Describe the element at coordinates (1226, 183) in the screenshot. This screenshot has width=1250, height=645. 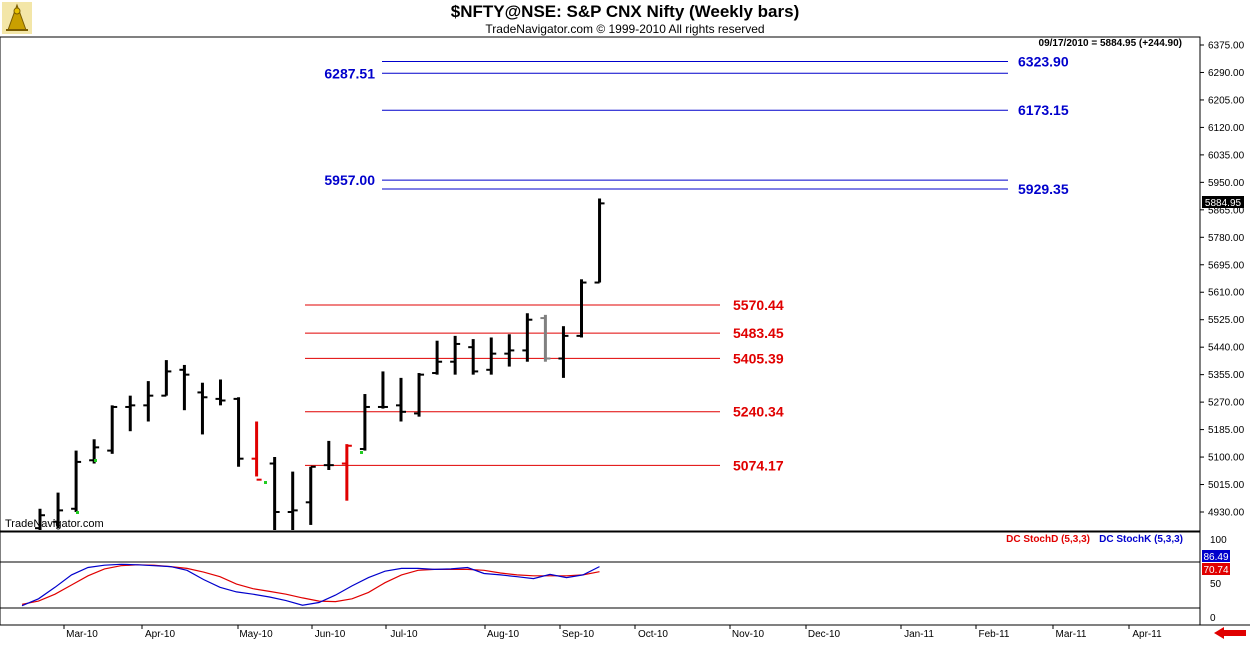
I see `price-tick-label: 5950.00` at that location.